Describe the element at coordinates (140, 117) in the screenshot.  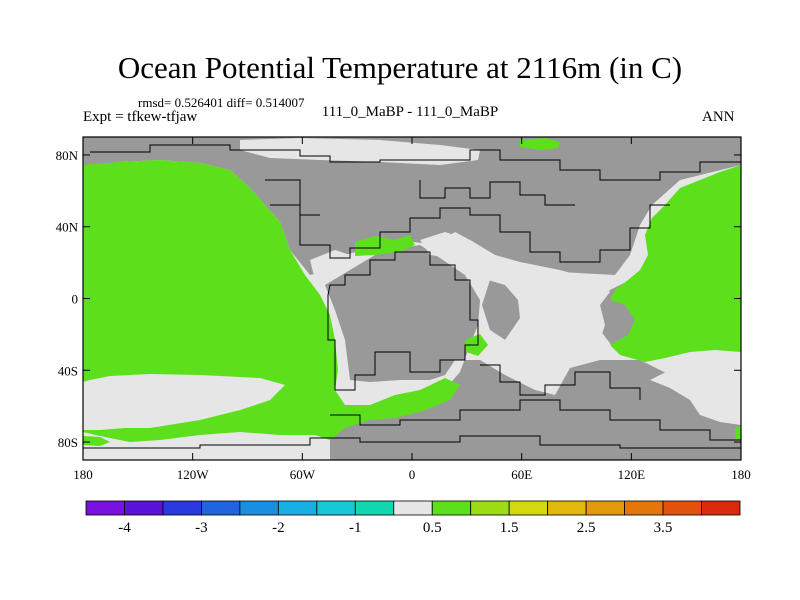
I see `experiment-label: Expt = tfkew-tfjaw` at that location.